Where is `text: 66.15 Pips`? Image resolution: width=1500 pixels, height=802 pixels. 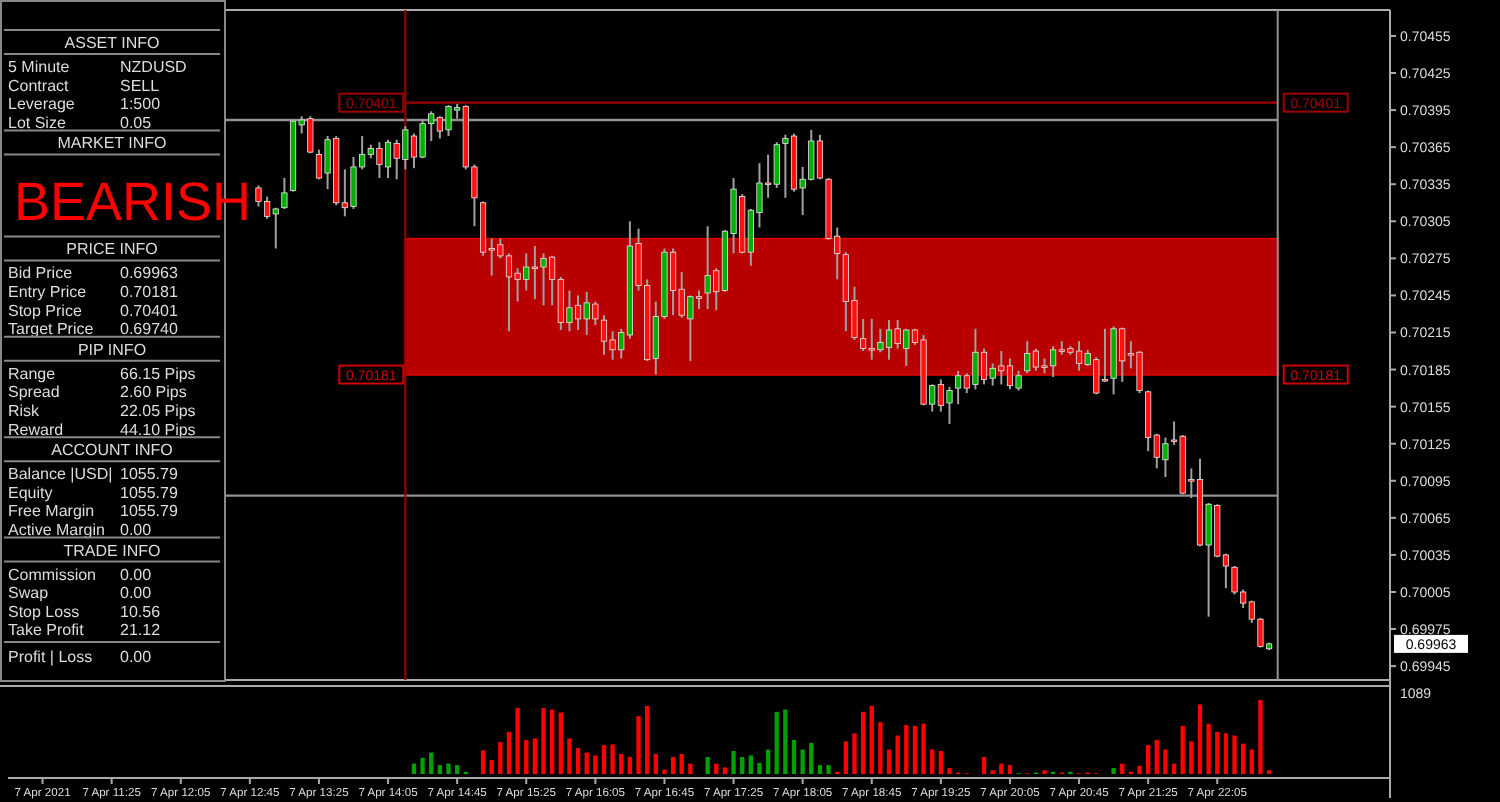 text: 66.15 Pips is located at coordinates (158, 373).